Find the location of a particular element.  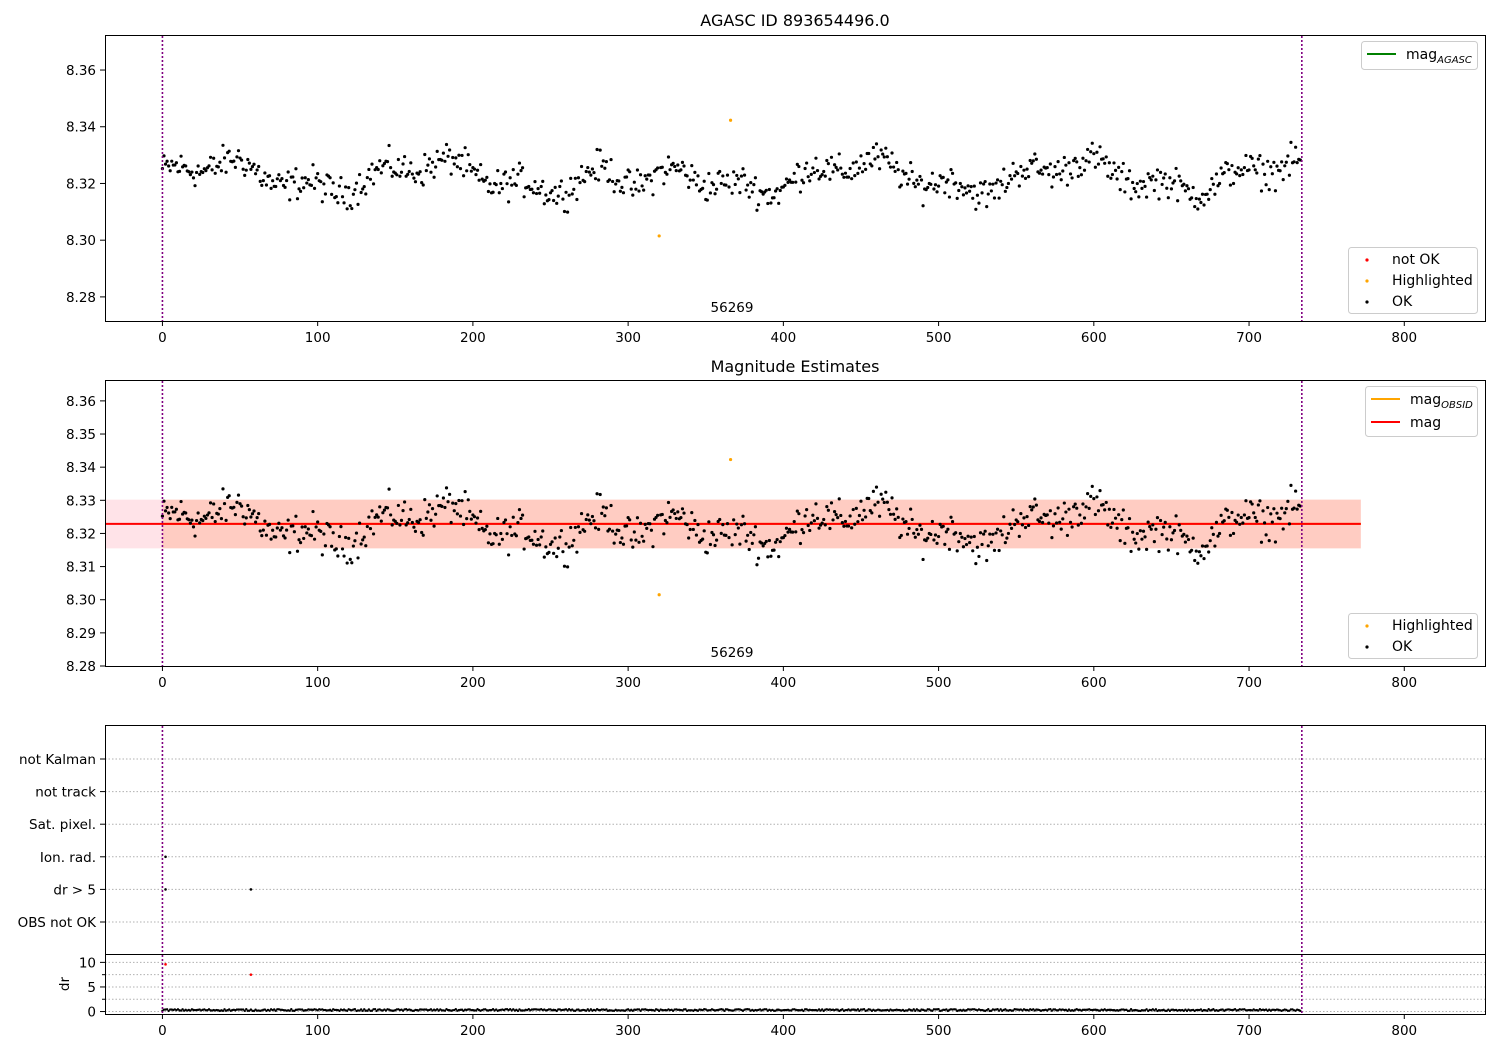

not-ok-legend-label: not OK is located at coordinates (1416, 260).